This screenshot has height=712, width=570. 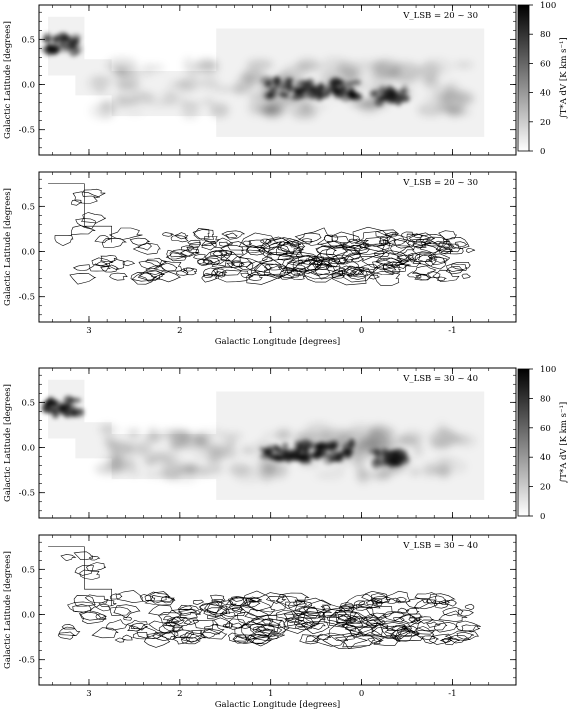 I want to click on colorbar-tick-label: 80, so click(x=545, y=35).